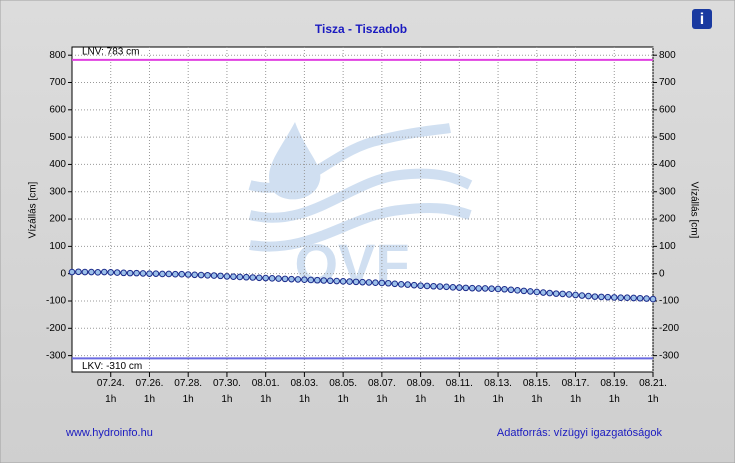  Describe the element at coordinates (498, 391) in the screenshot. I see `x-tick-label: 08.13. 1h` at that location.